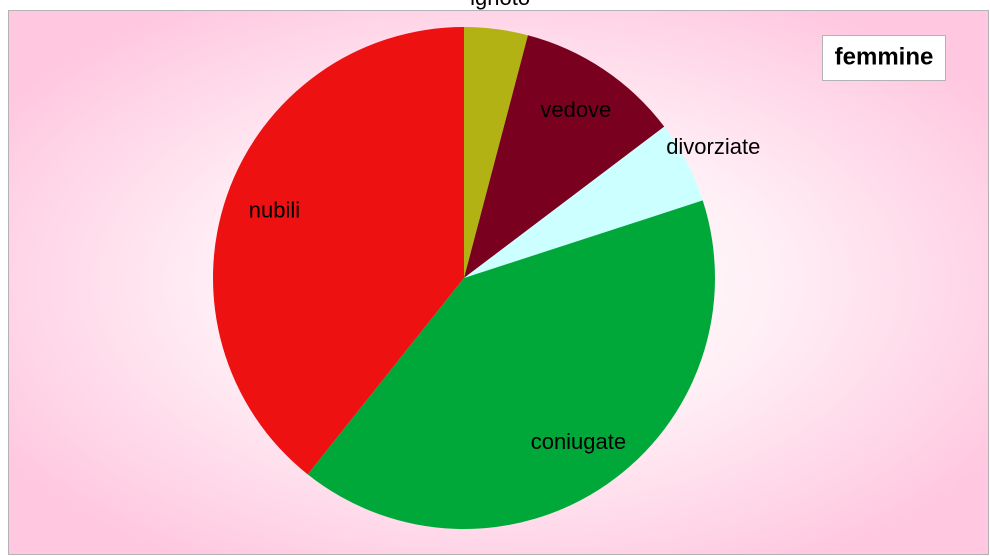  Describe the element at coordinates (274, 210) in the screenshot. I see `slice-label: nubili` at that location.